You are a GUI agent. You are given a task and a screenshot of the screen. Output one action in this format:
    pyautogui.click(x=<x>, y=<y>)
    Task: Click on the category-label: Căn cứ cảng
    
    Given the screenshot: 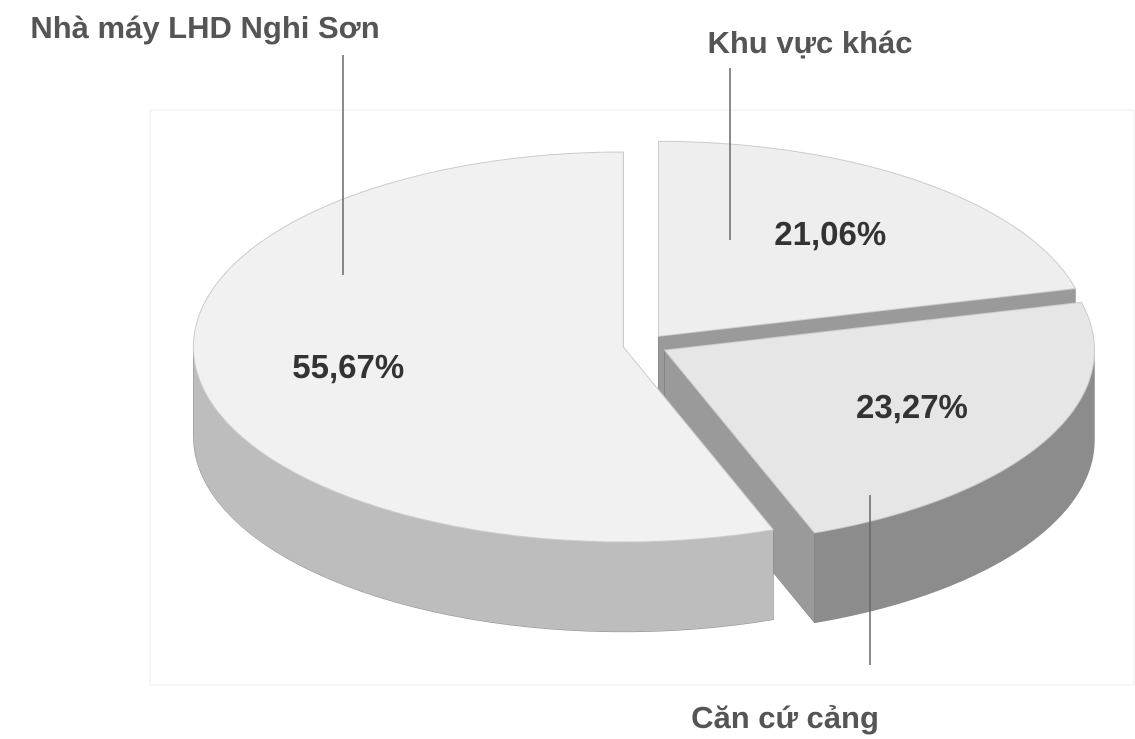 What is the action you would take?
    pyautogui.click(x=785, y=717)
    